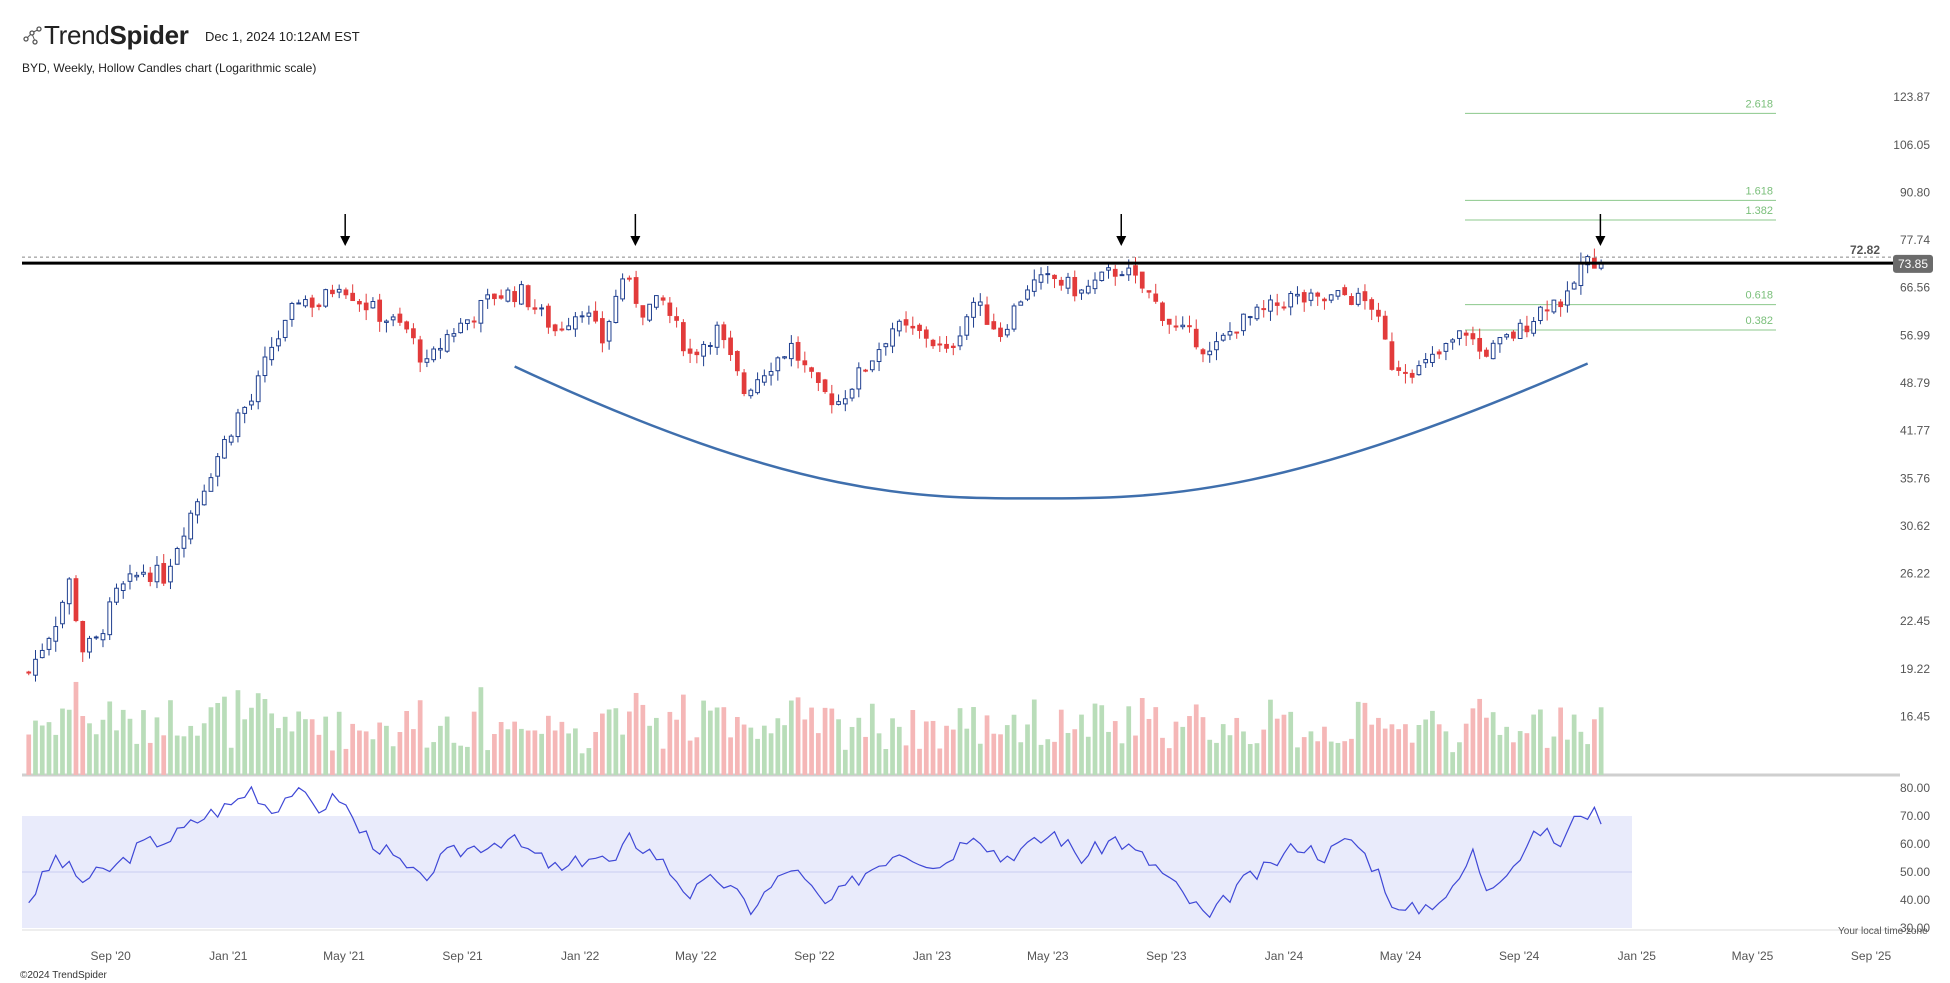 The image size is (1950, 983). Describe the element at coordinates (1166, 956) in the screenshot. I see `x-tick-label: Sep '23` at that location.